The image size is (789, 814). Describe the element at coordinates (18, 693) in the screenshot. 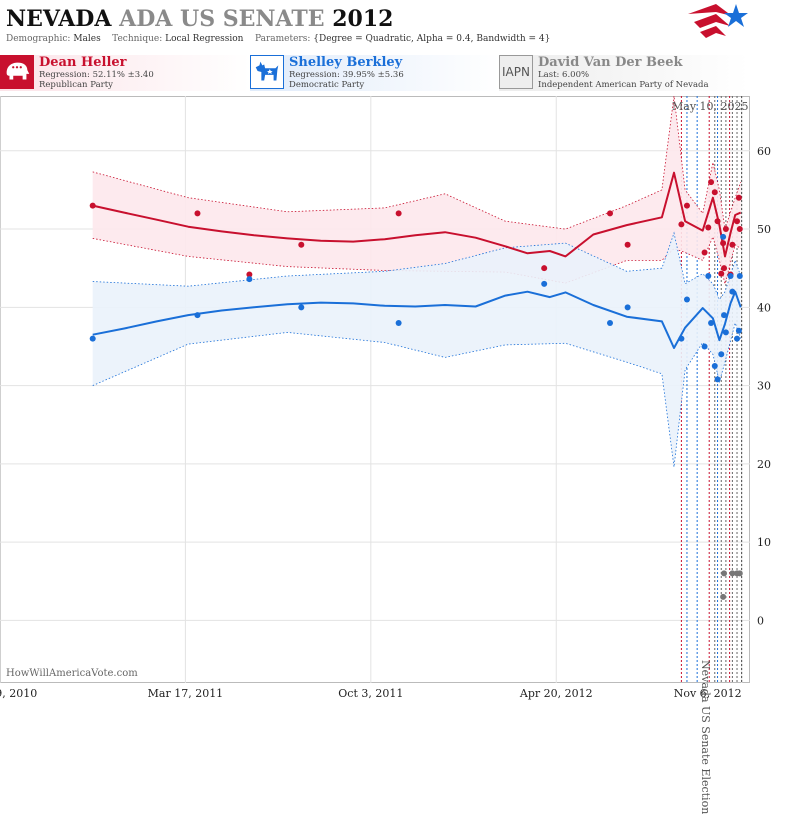

I see `x-tick-label: Aug 29, 2010` at that location.